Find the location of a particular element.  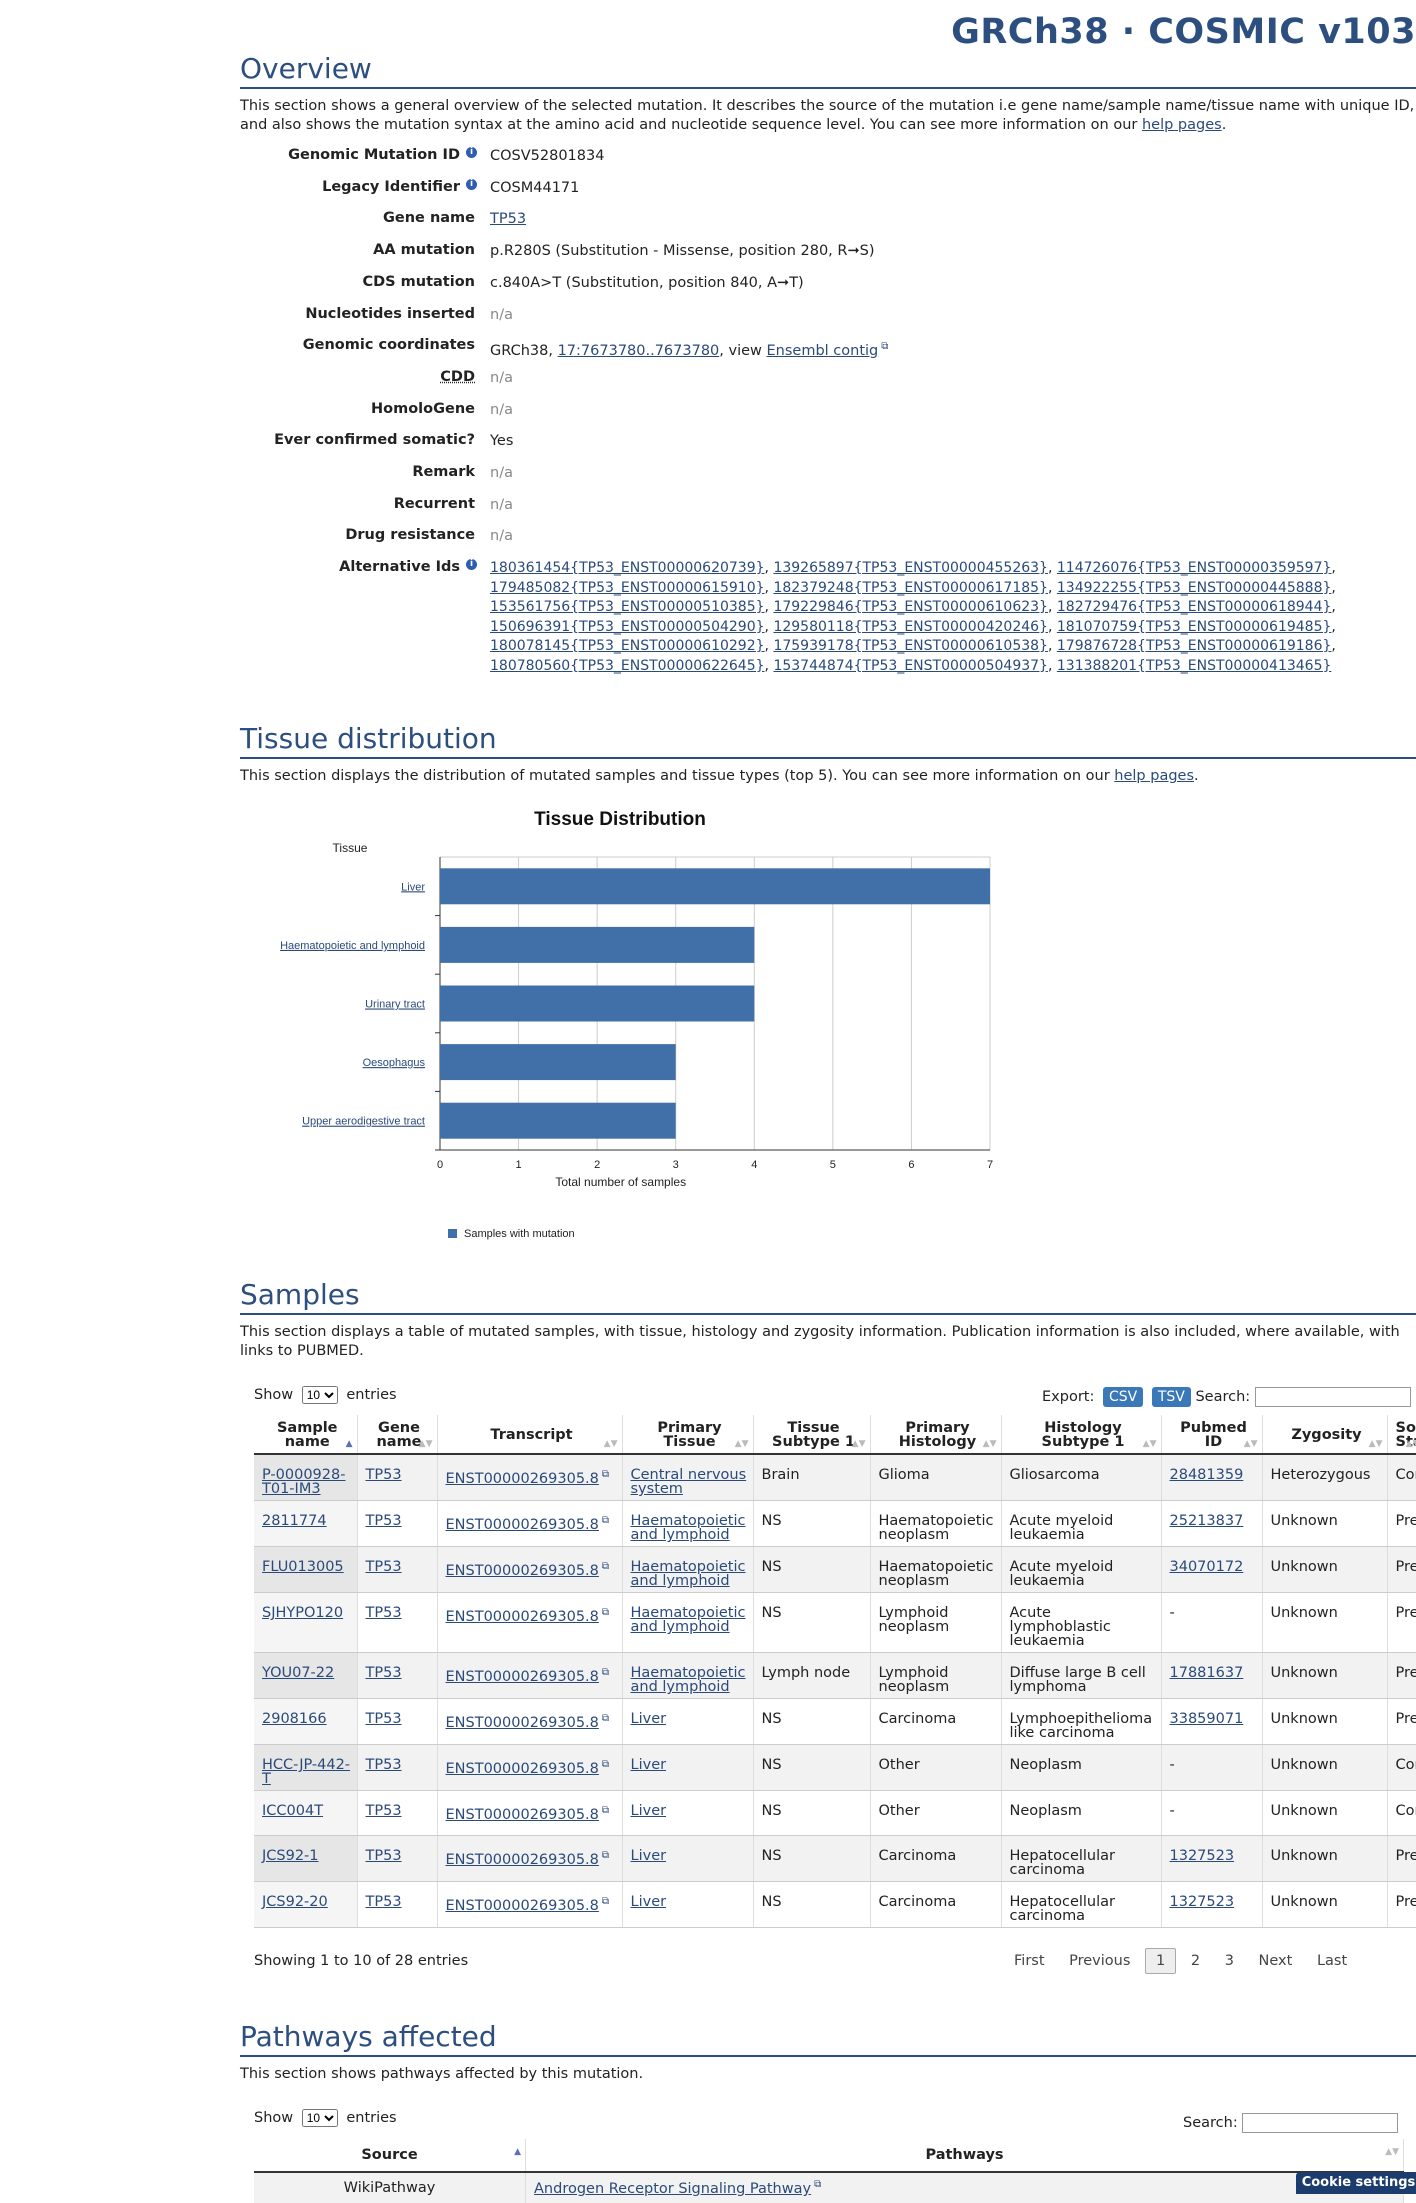

alternative-id-link: 131388201{TP53_ENST00000413465} is located at coordinates (1194, 665).